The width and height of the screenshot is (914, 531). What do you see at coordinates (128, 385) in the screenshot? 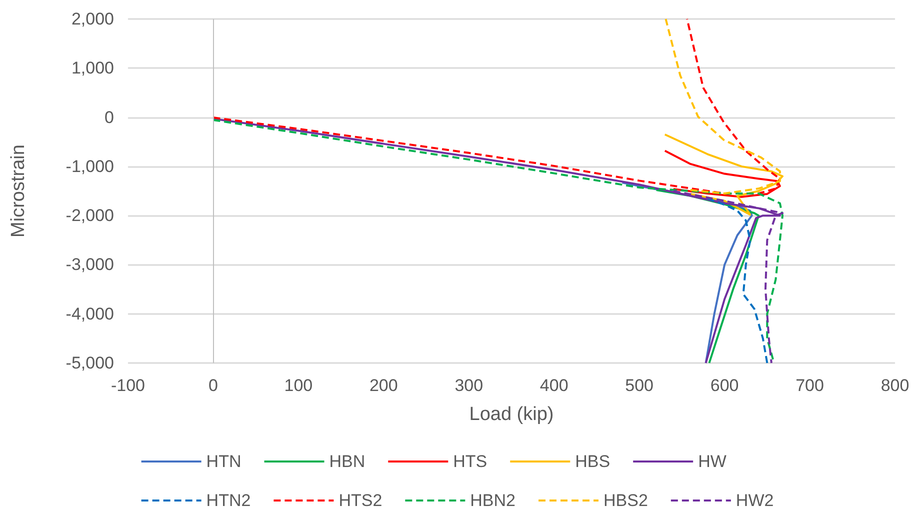
I see `x-tick-label: -100` at bounding box center [128, 385].